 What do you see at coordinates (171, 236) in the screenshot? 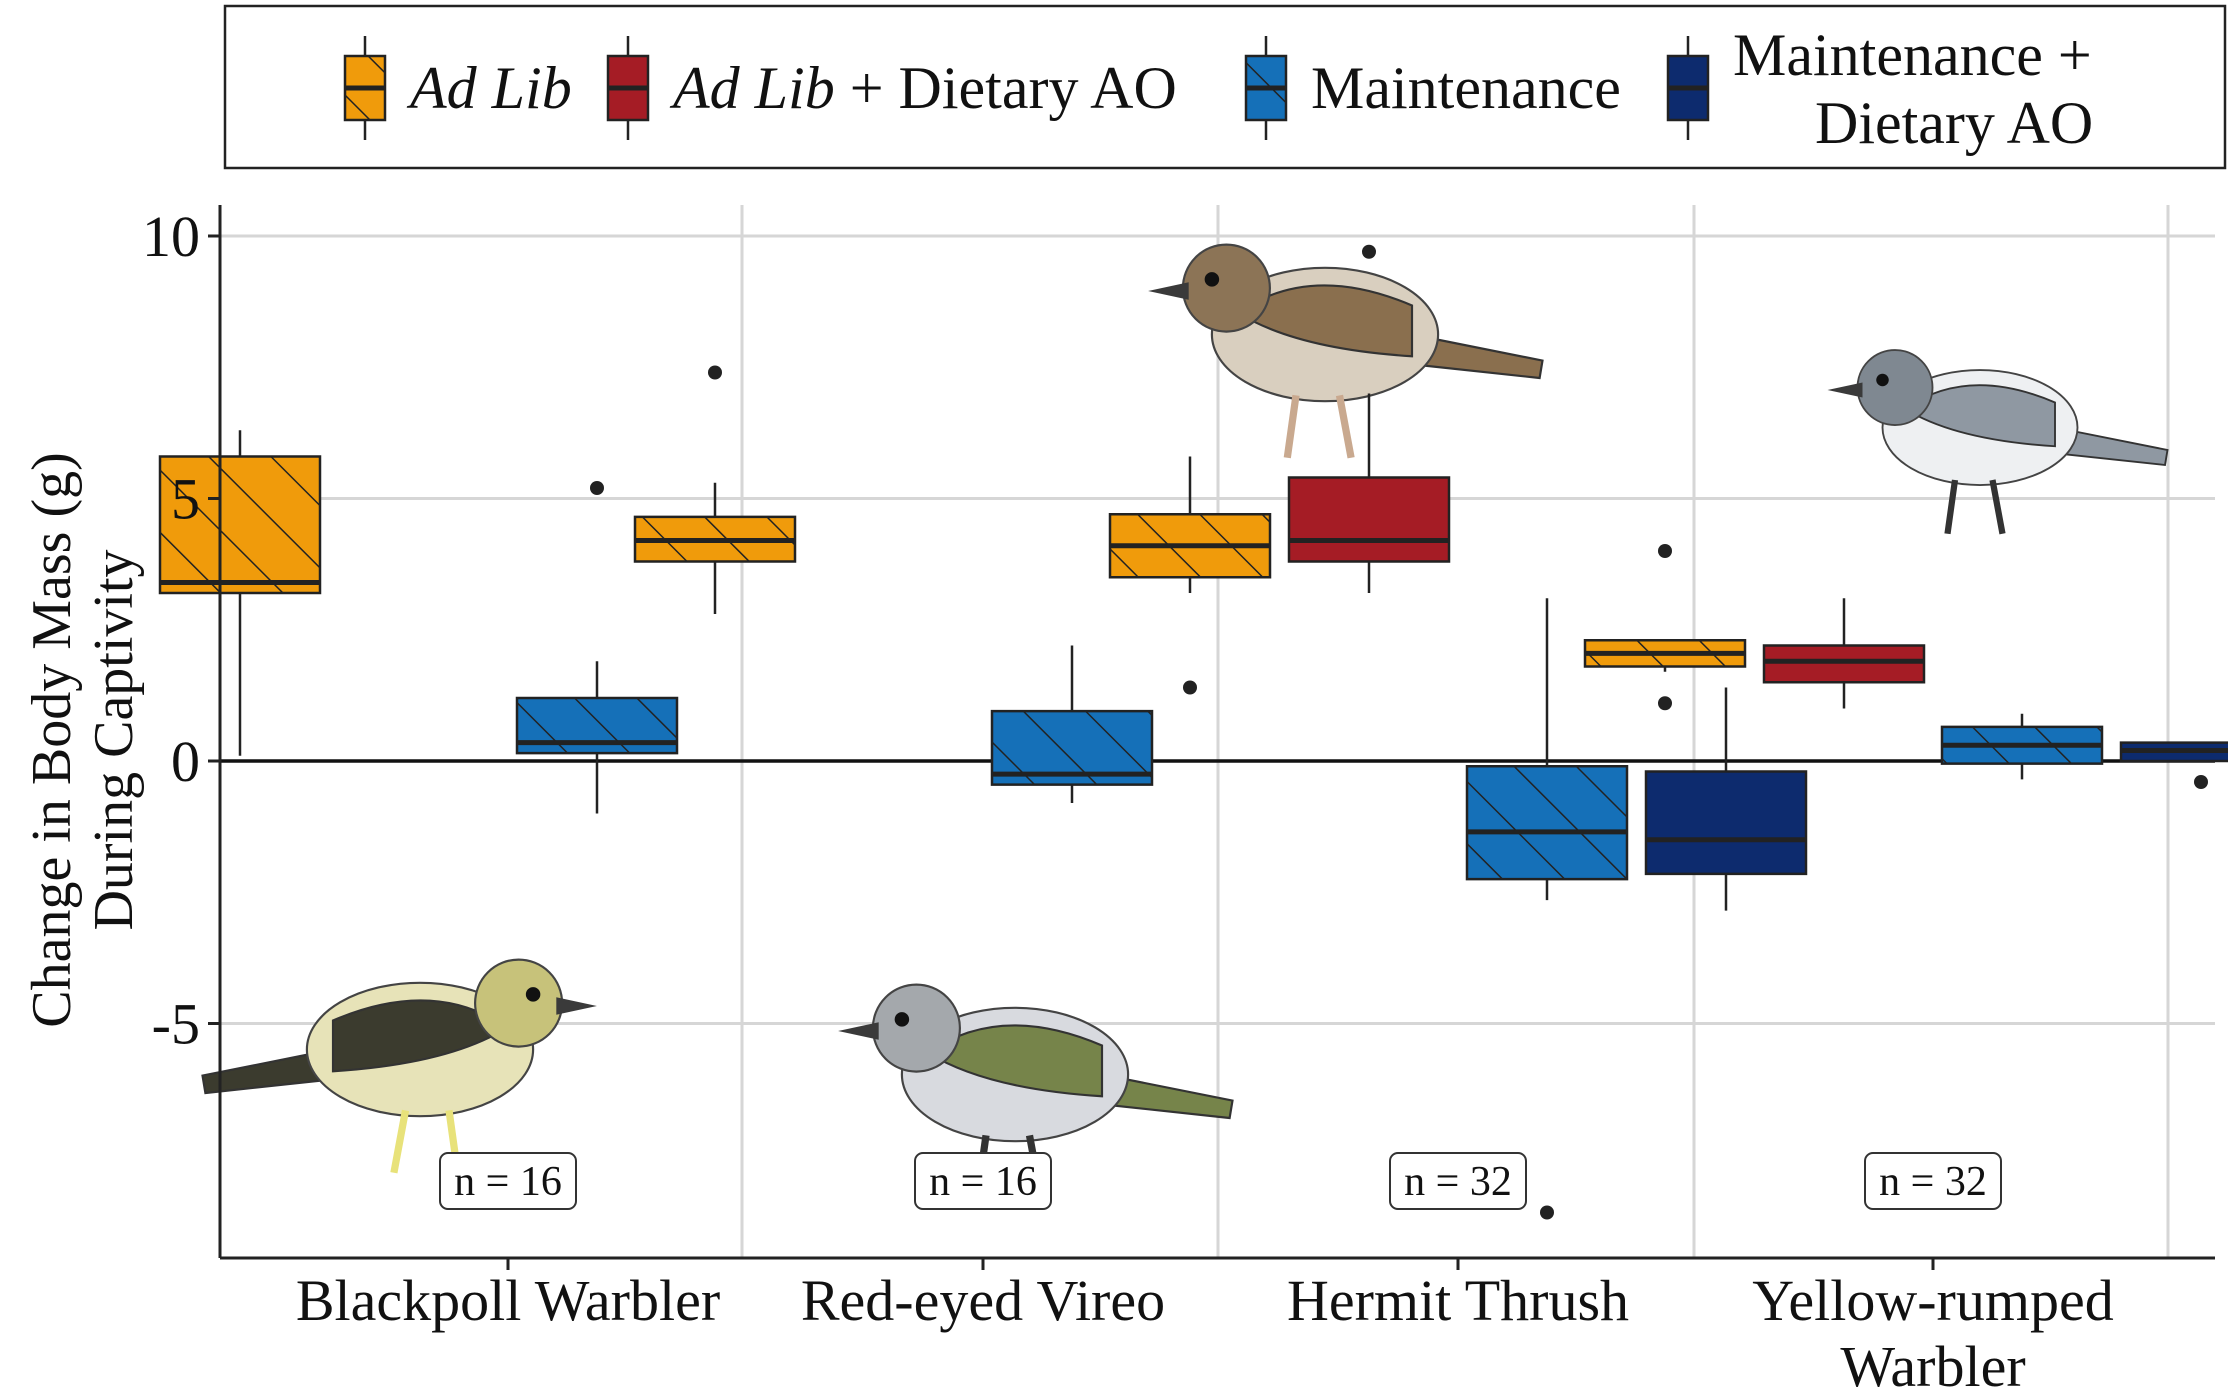
I see `y-tick-label: 10` at bounding box center [171, 236].